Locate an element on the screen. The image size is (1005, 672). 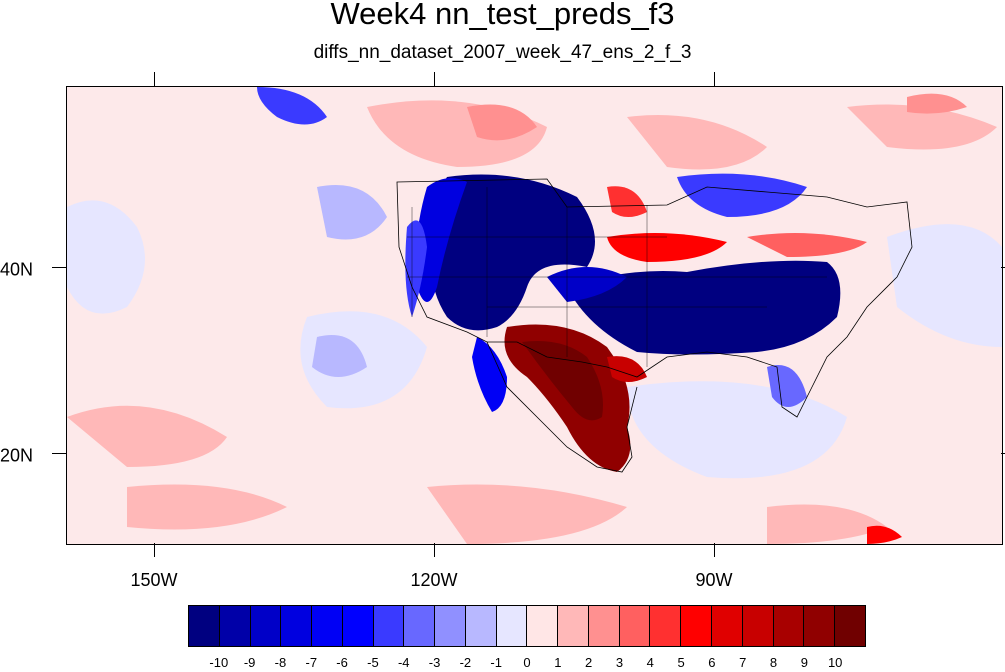
colorbar-label: -5 is located at coordinates (373, 662).